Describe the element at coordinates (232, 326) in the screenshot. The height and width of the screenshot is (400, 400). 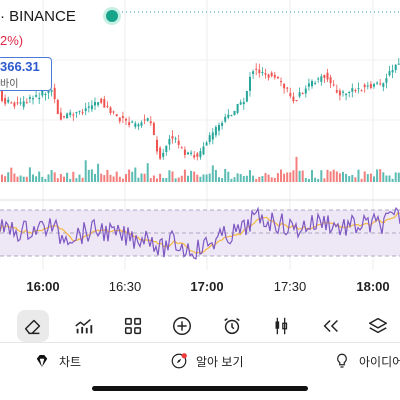
I see `alert-button` at that location.